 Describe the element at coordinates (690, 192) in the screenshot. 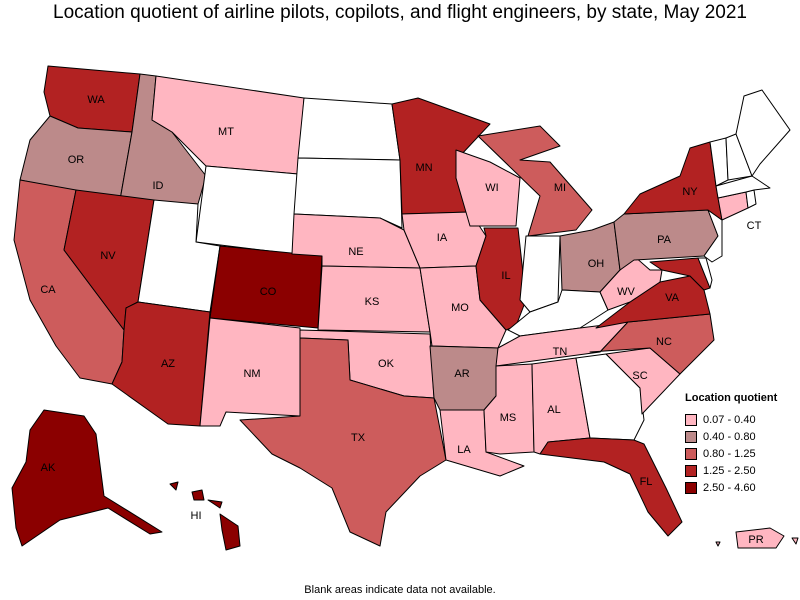

I see `state-label-NY: NY` at that location.